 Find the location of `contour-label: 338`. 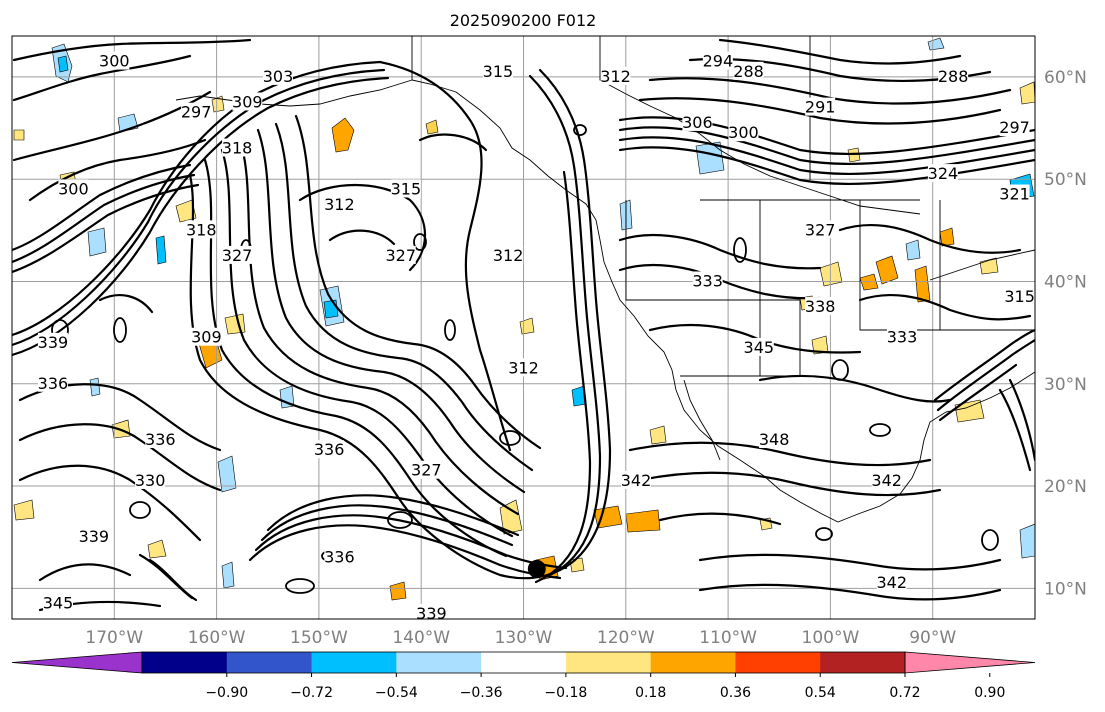

contour-label: 338 is located at coordinates (820, 306).